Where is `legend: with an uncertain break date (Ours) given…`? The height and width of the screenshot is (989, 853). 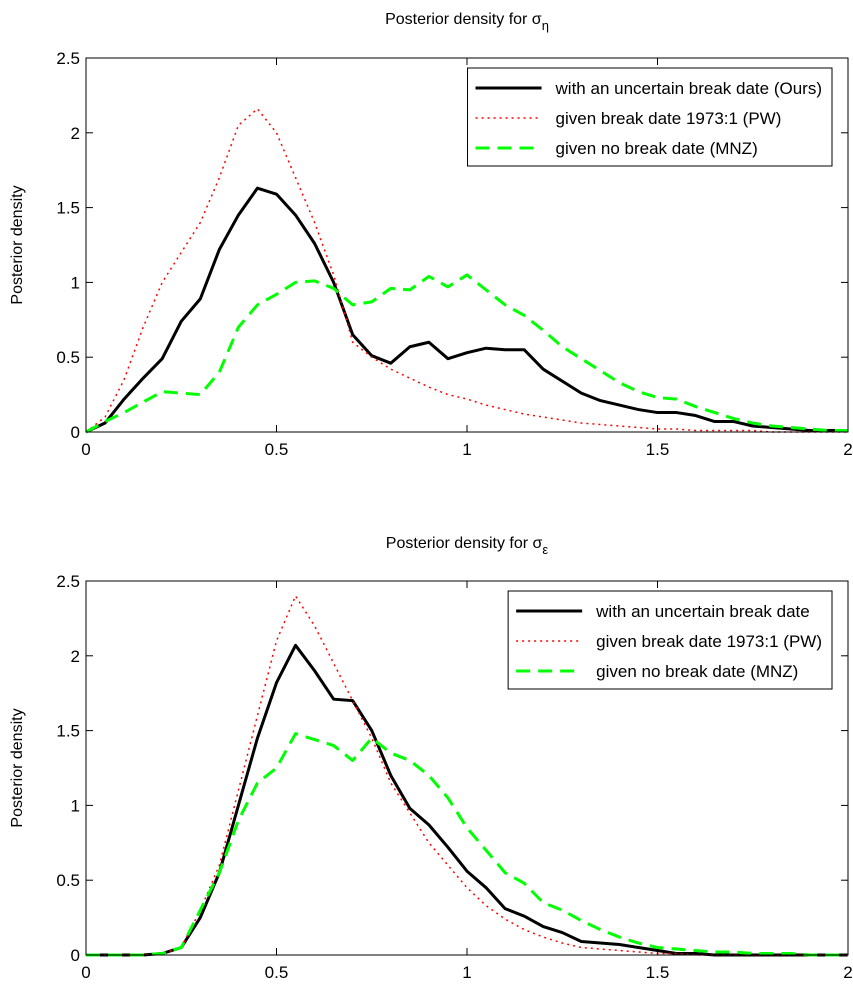
legend: with an uncertain break date (Ours) given… is located at coordinates (650, 117).